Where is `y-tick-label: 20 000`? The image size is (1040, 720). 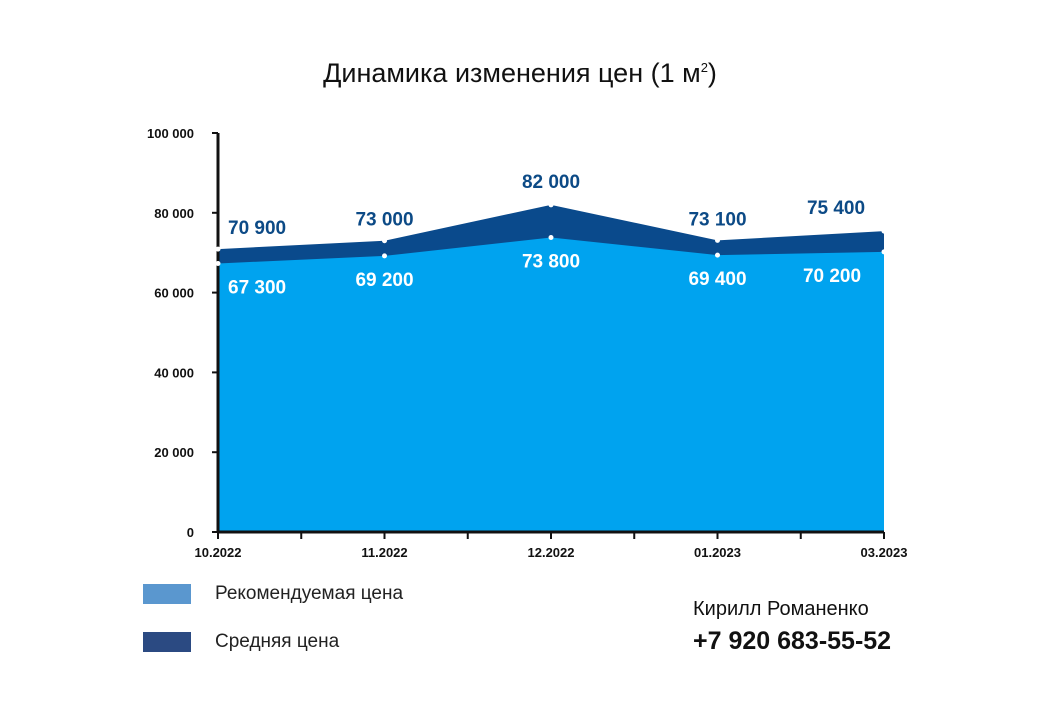 y-tick-label: 20 000 is located at coordinates (174, 452).